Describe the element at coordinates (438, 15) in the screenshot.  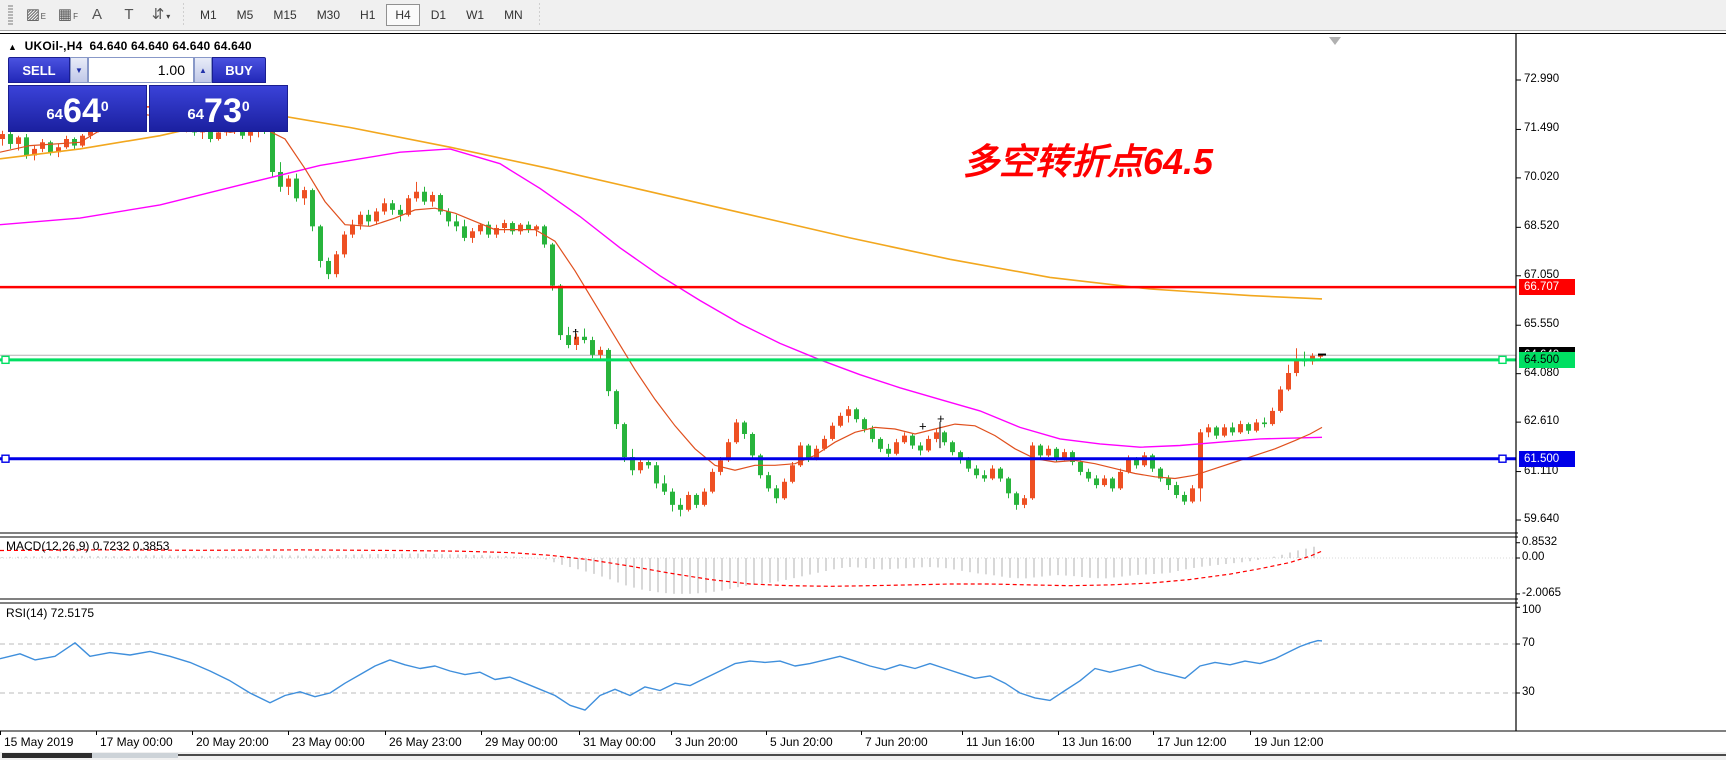
I see `timeframe-d1: D1` at that location.